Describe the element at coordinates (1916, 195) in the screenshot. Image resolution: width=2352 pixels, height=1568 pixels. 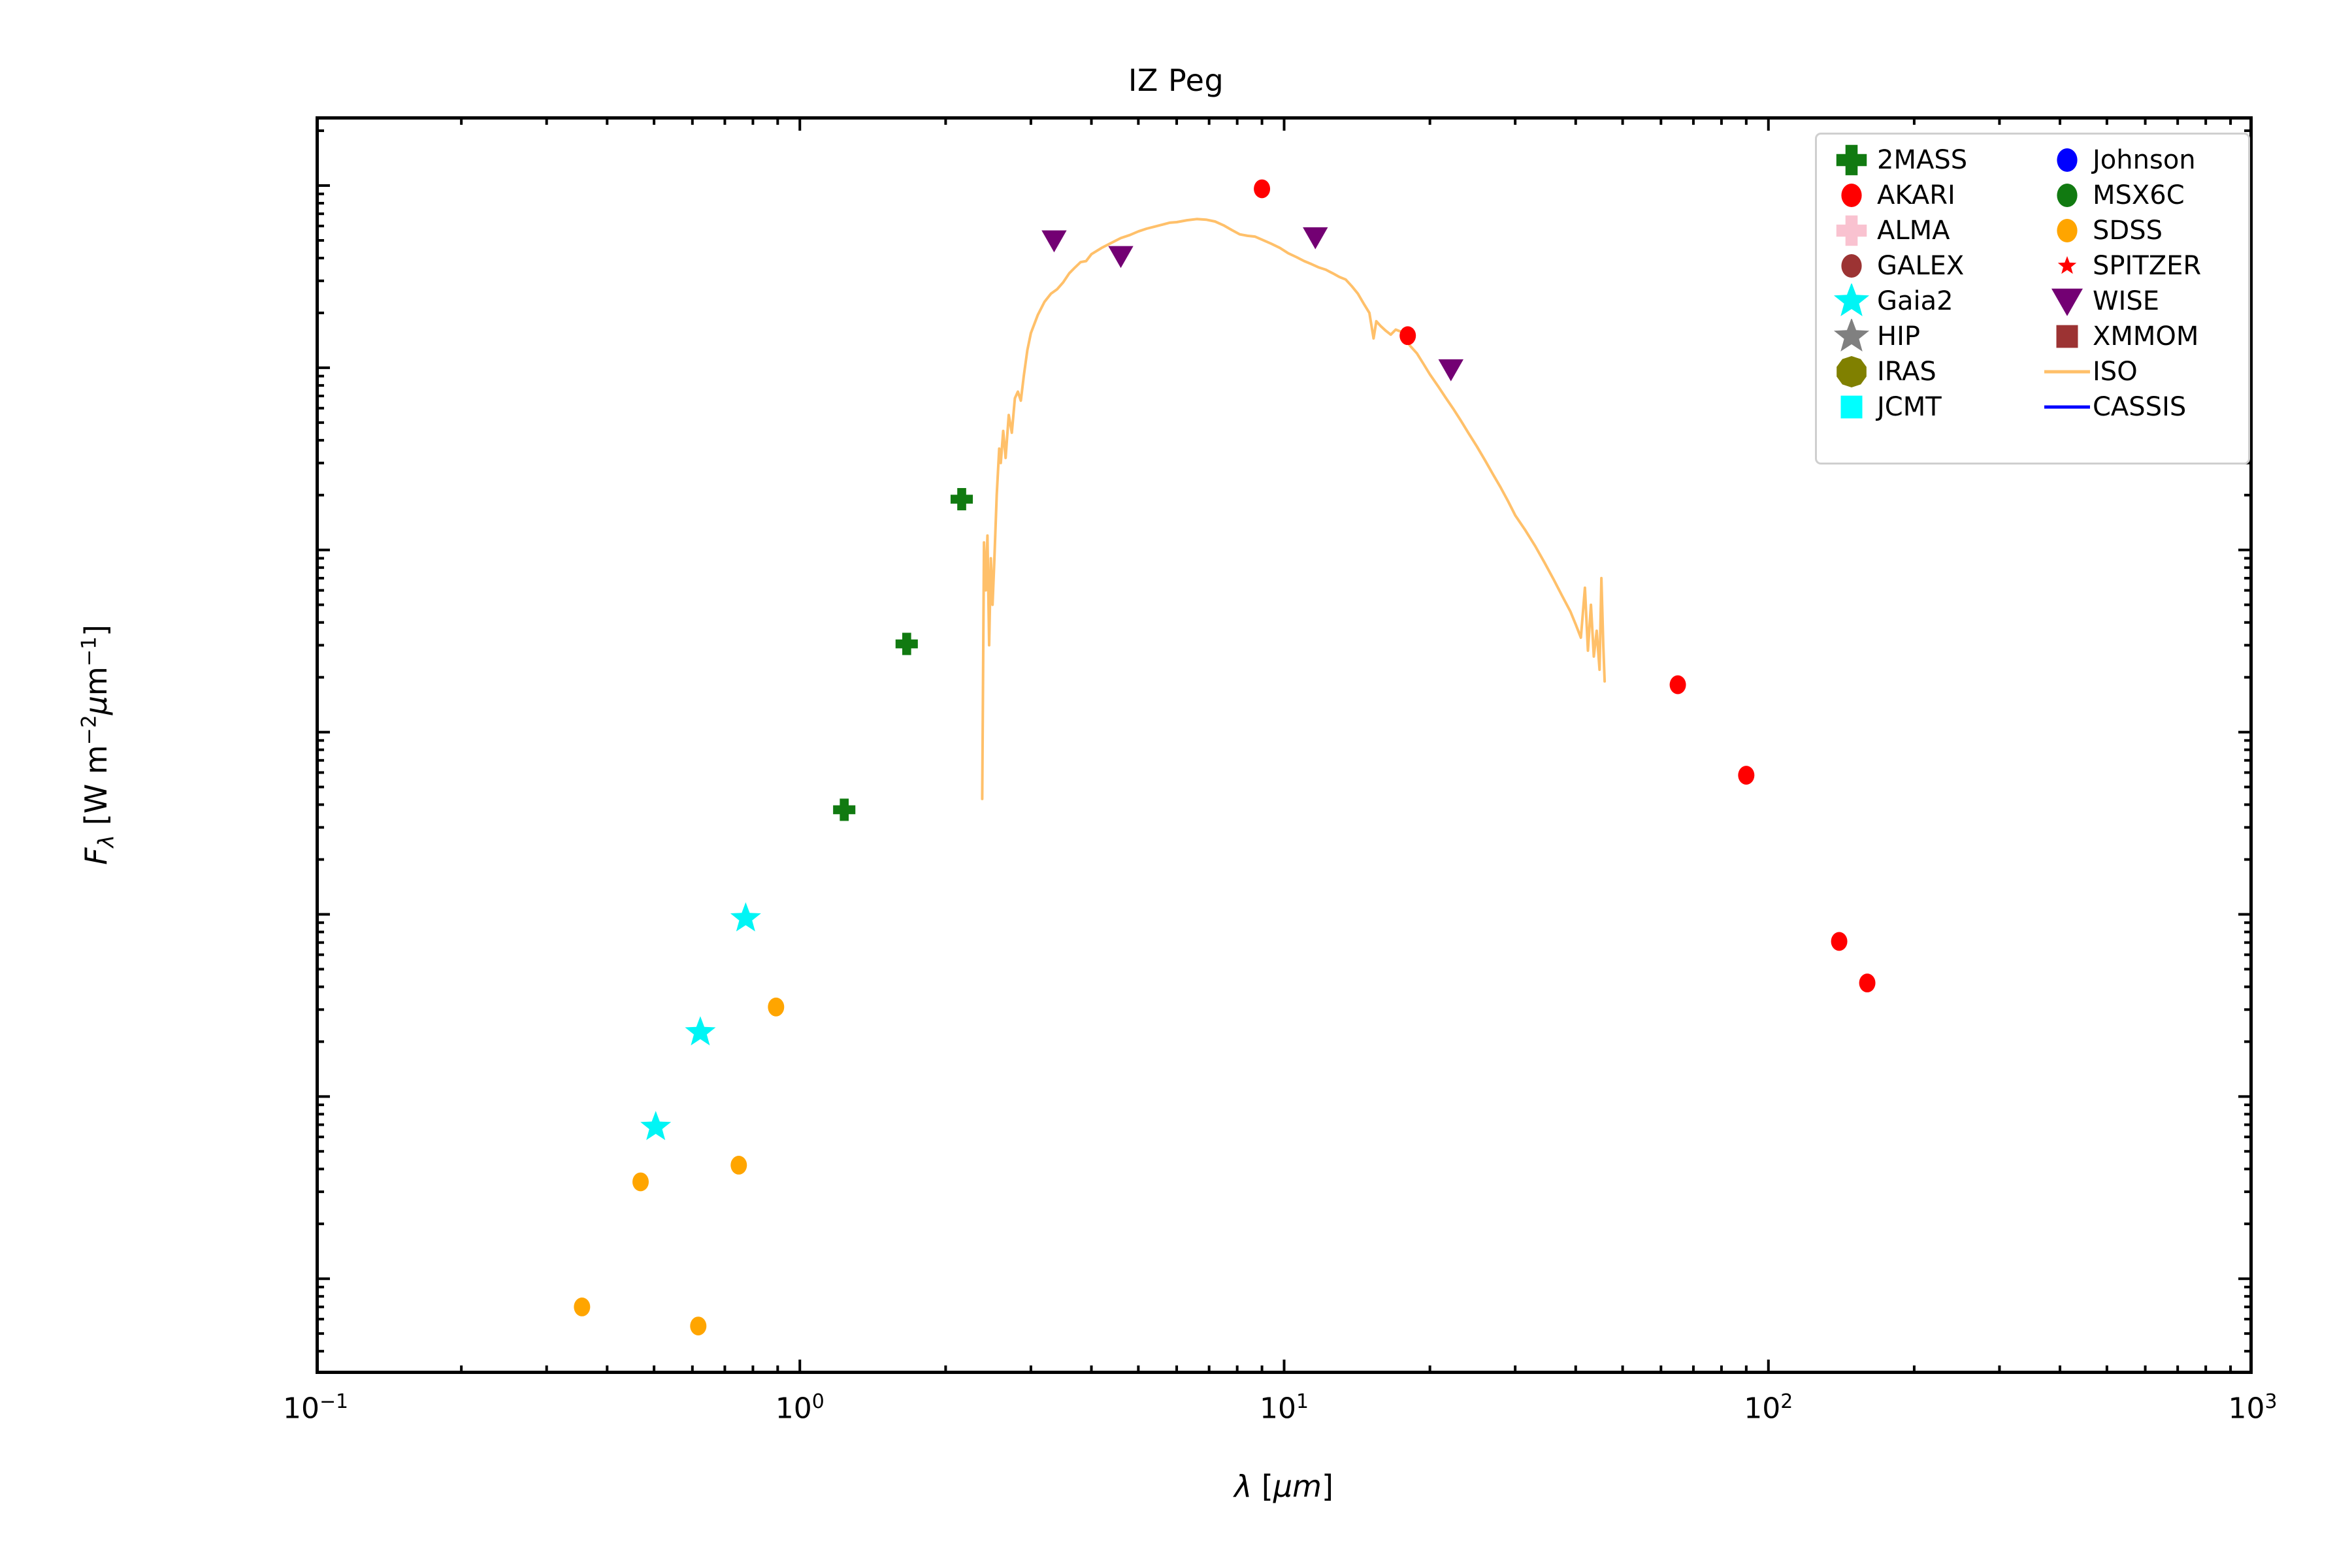
I see `legend-label: AKARI` at that location.